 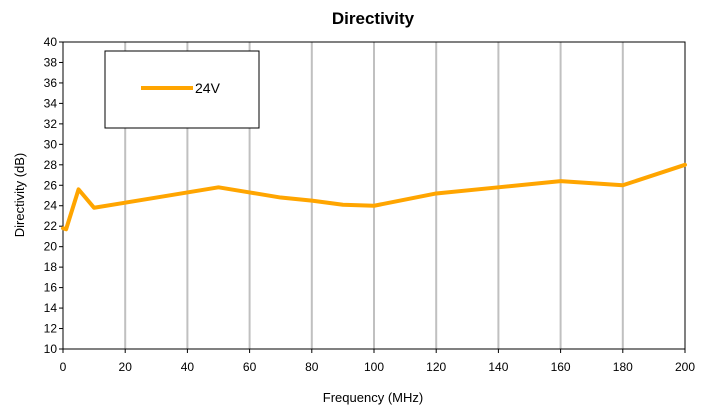 I want to click on x-tick-label: 40, so click(x=188, y=367).